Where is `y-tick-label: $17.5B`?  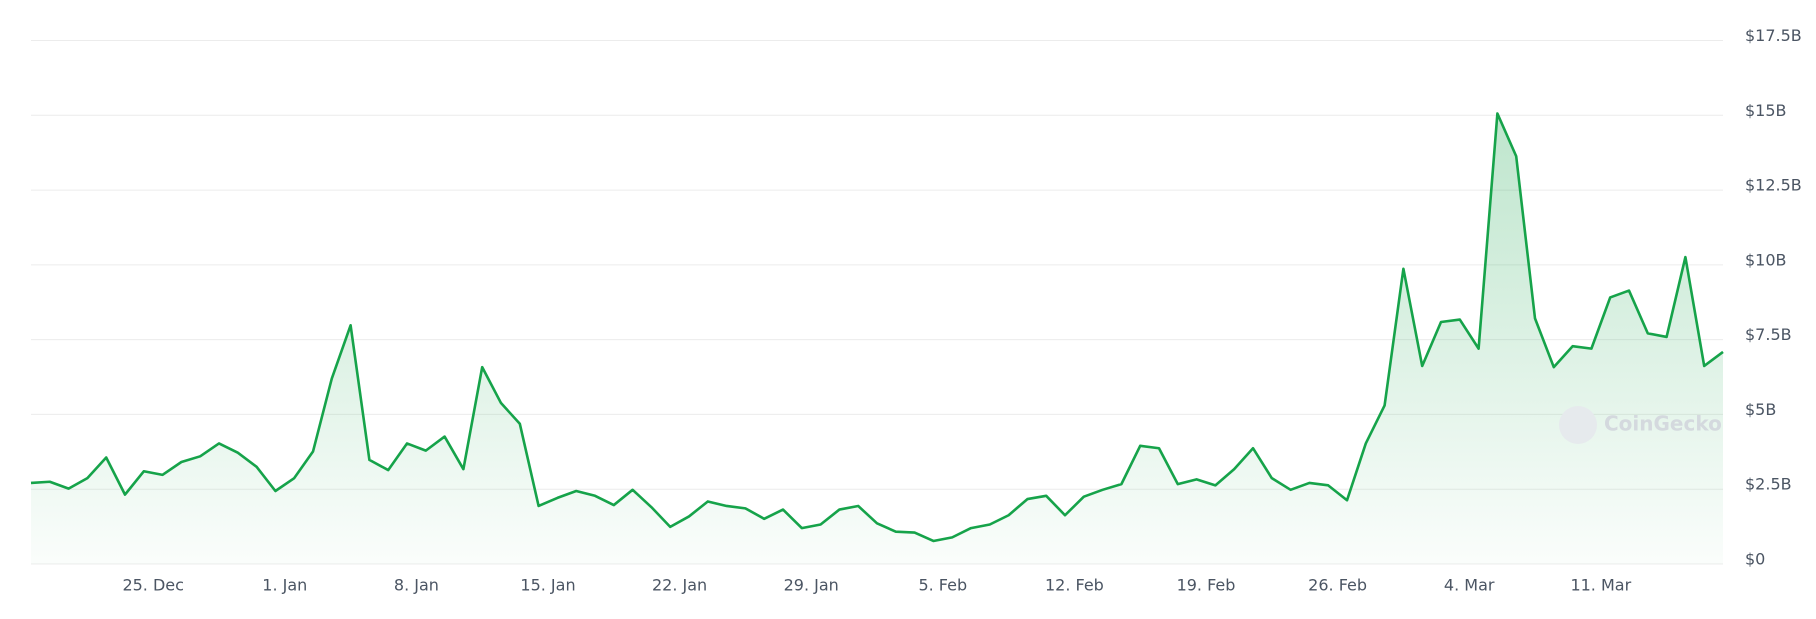
y-tick-label: $17.5B is located at coordinates (1773, 35).